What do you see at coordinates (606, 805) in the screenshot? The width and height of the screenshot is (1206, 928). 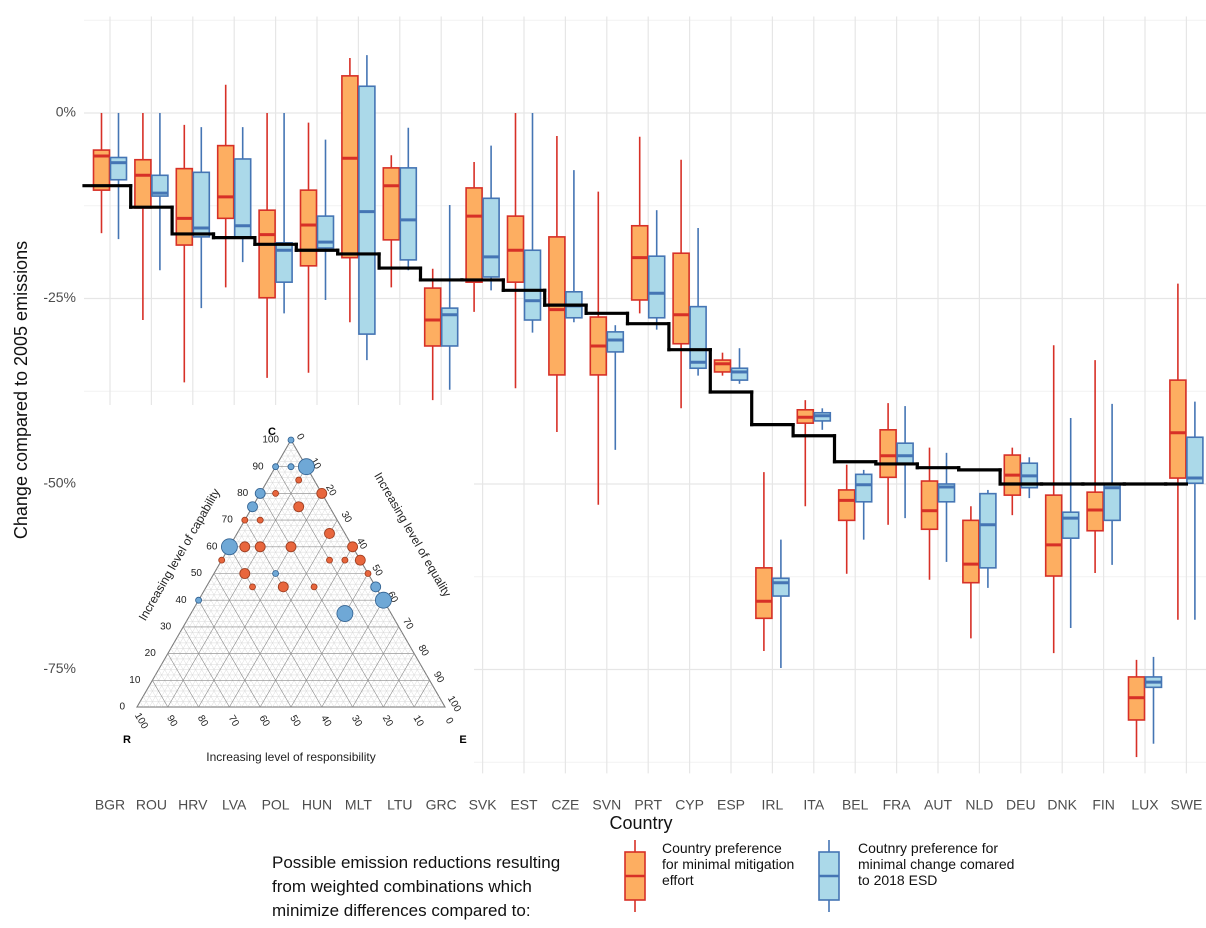 I see `x-tick-label: SVN` at bounding box center [606, 805].